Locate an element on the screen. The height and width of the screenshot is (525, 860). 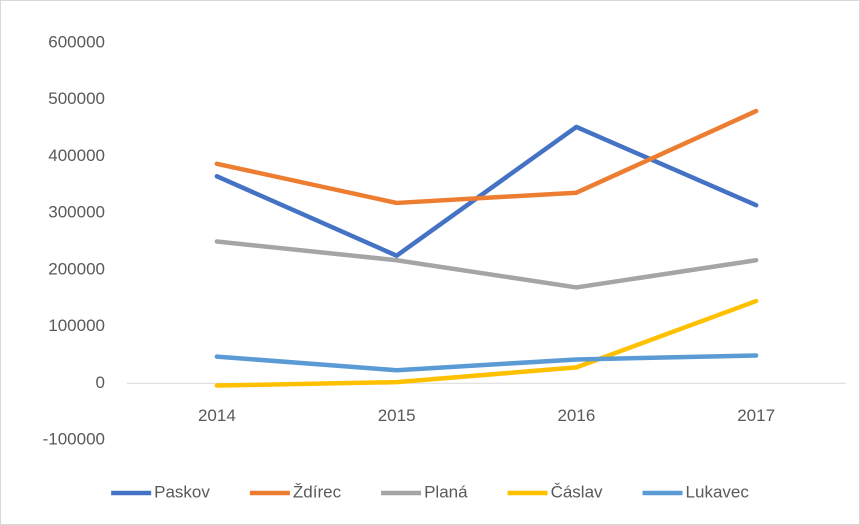
y-tick-label: 200000 is located at coordinates (76, 268).